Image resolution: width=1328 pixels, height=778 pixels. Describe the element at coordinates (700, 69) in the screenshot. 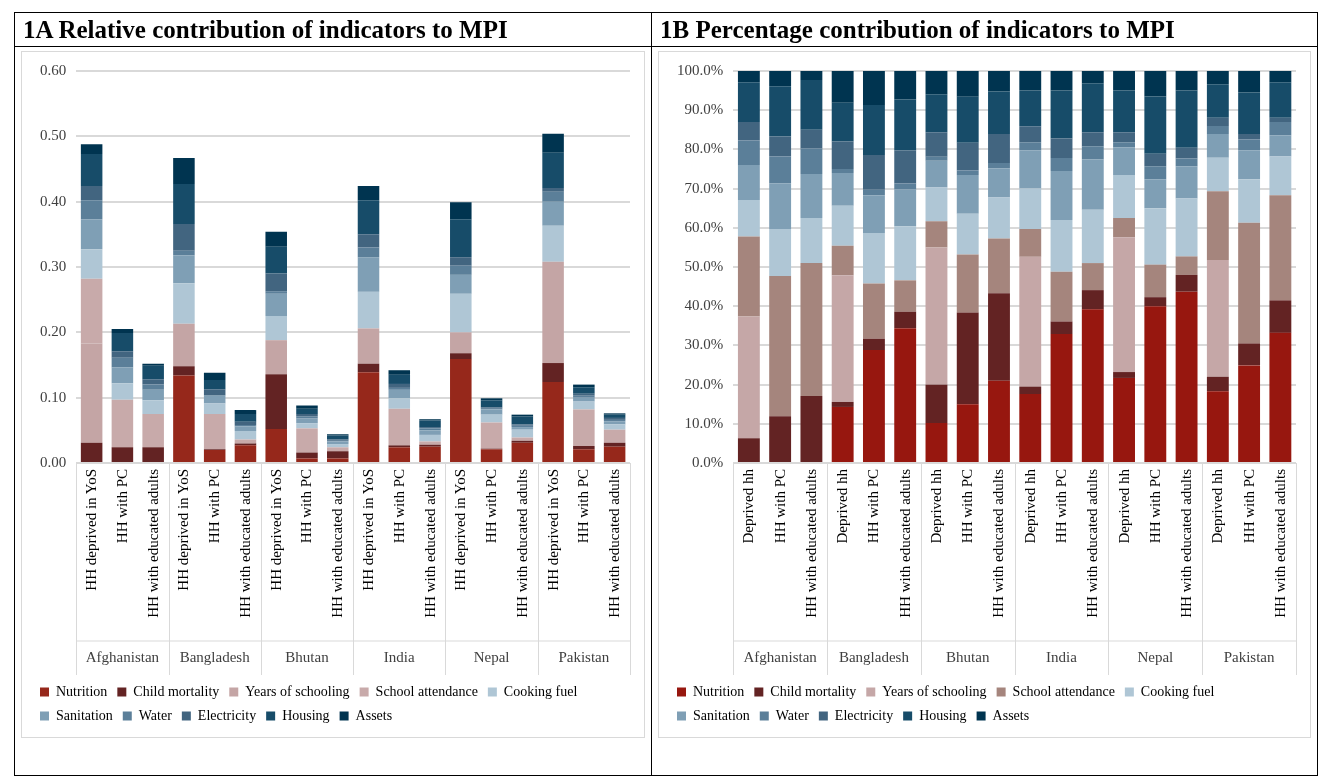

I see `y-tick-label: 100.0%` at that location.